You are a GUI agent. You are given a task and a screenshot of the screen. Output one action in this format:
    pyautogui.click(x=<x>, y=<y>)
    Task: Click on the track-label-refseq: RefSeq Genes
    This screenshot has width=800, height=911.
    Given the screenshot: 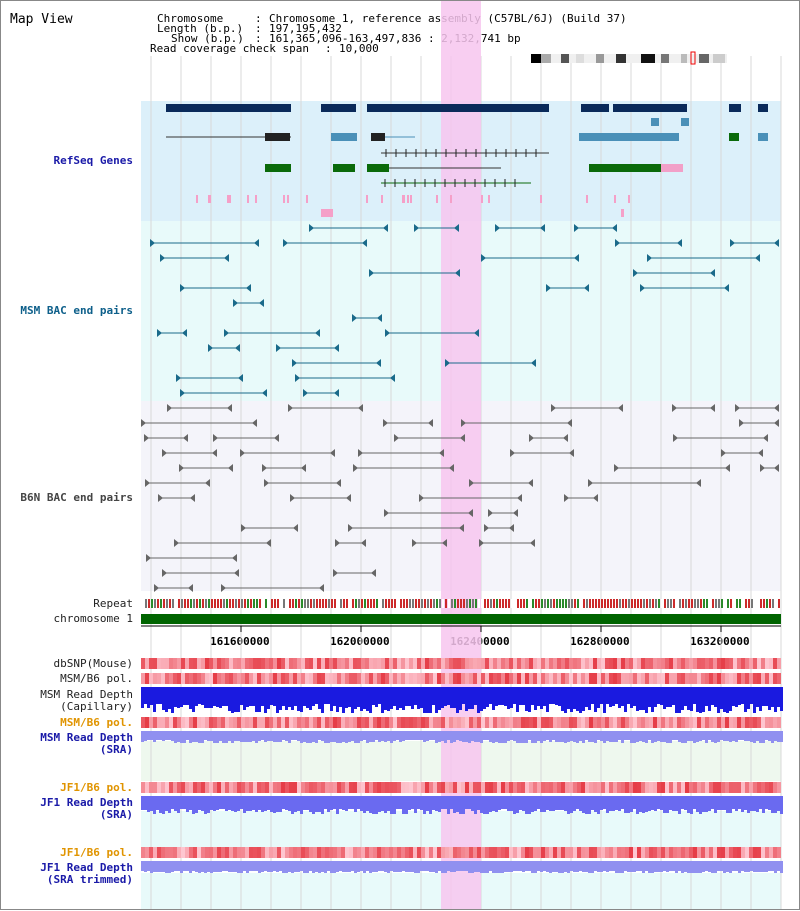 What is the action you would take?
    pyautogui.click(x=93, y=160)
    